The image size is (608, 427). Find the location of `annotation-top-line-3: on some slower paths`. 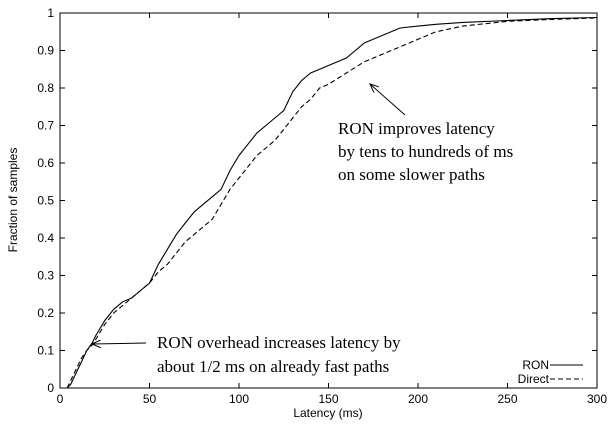

annotation-top-line-3: on some slower paths is located at coordinates (411, 174).